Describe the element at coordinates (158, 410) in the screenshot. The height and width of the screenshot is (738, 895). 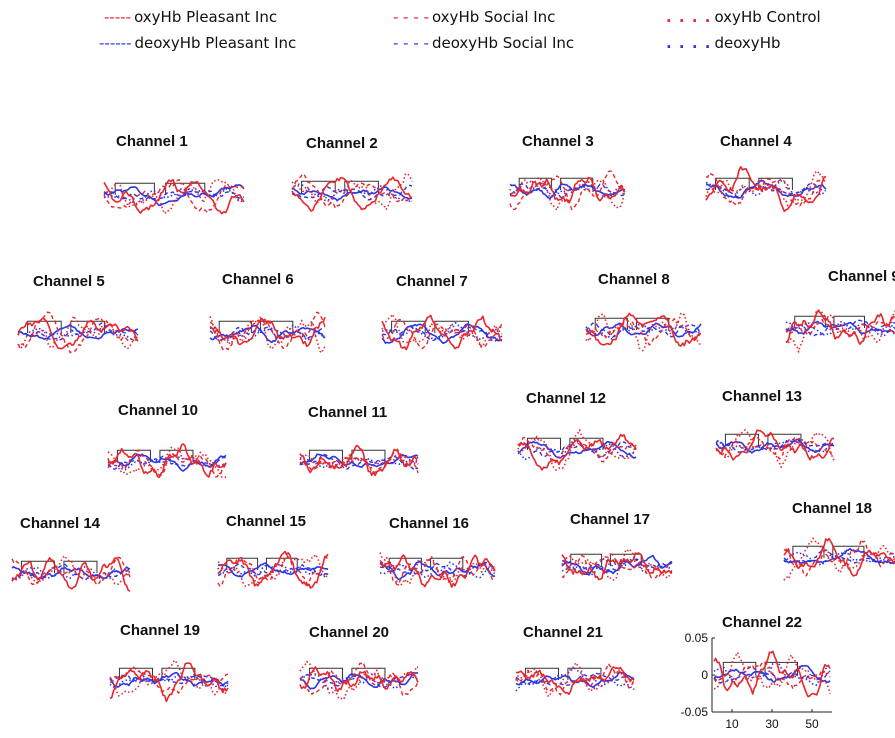
I see `channel-title: Channel 10` at that location.